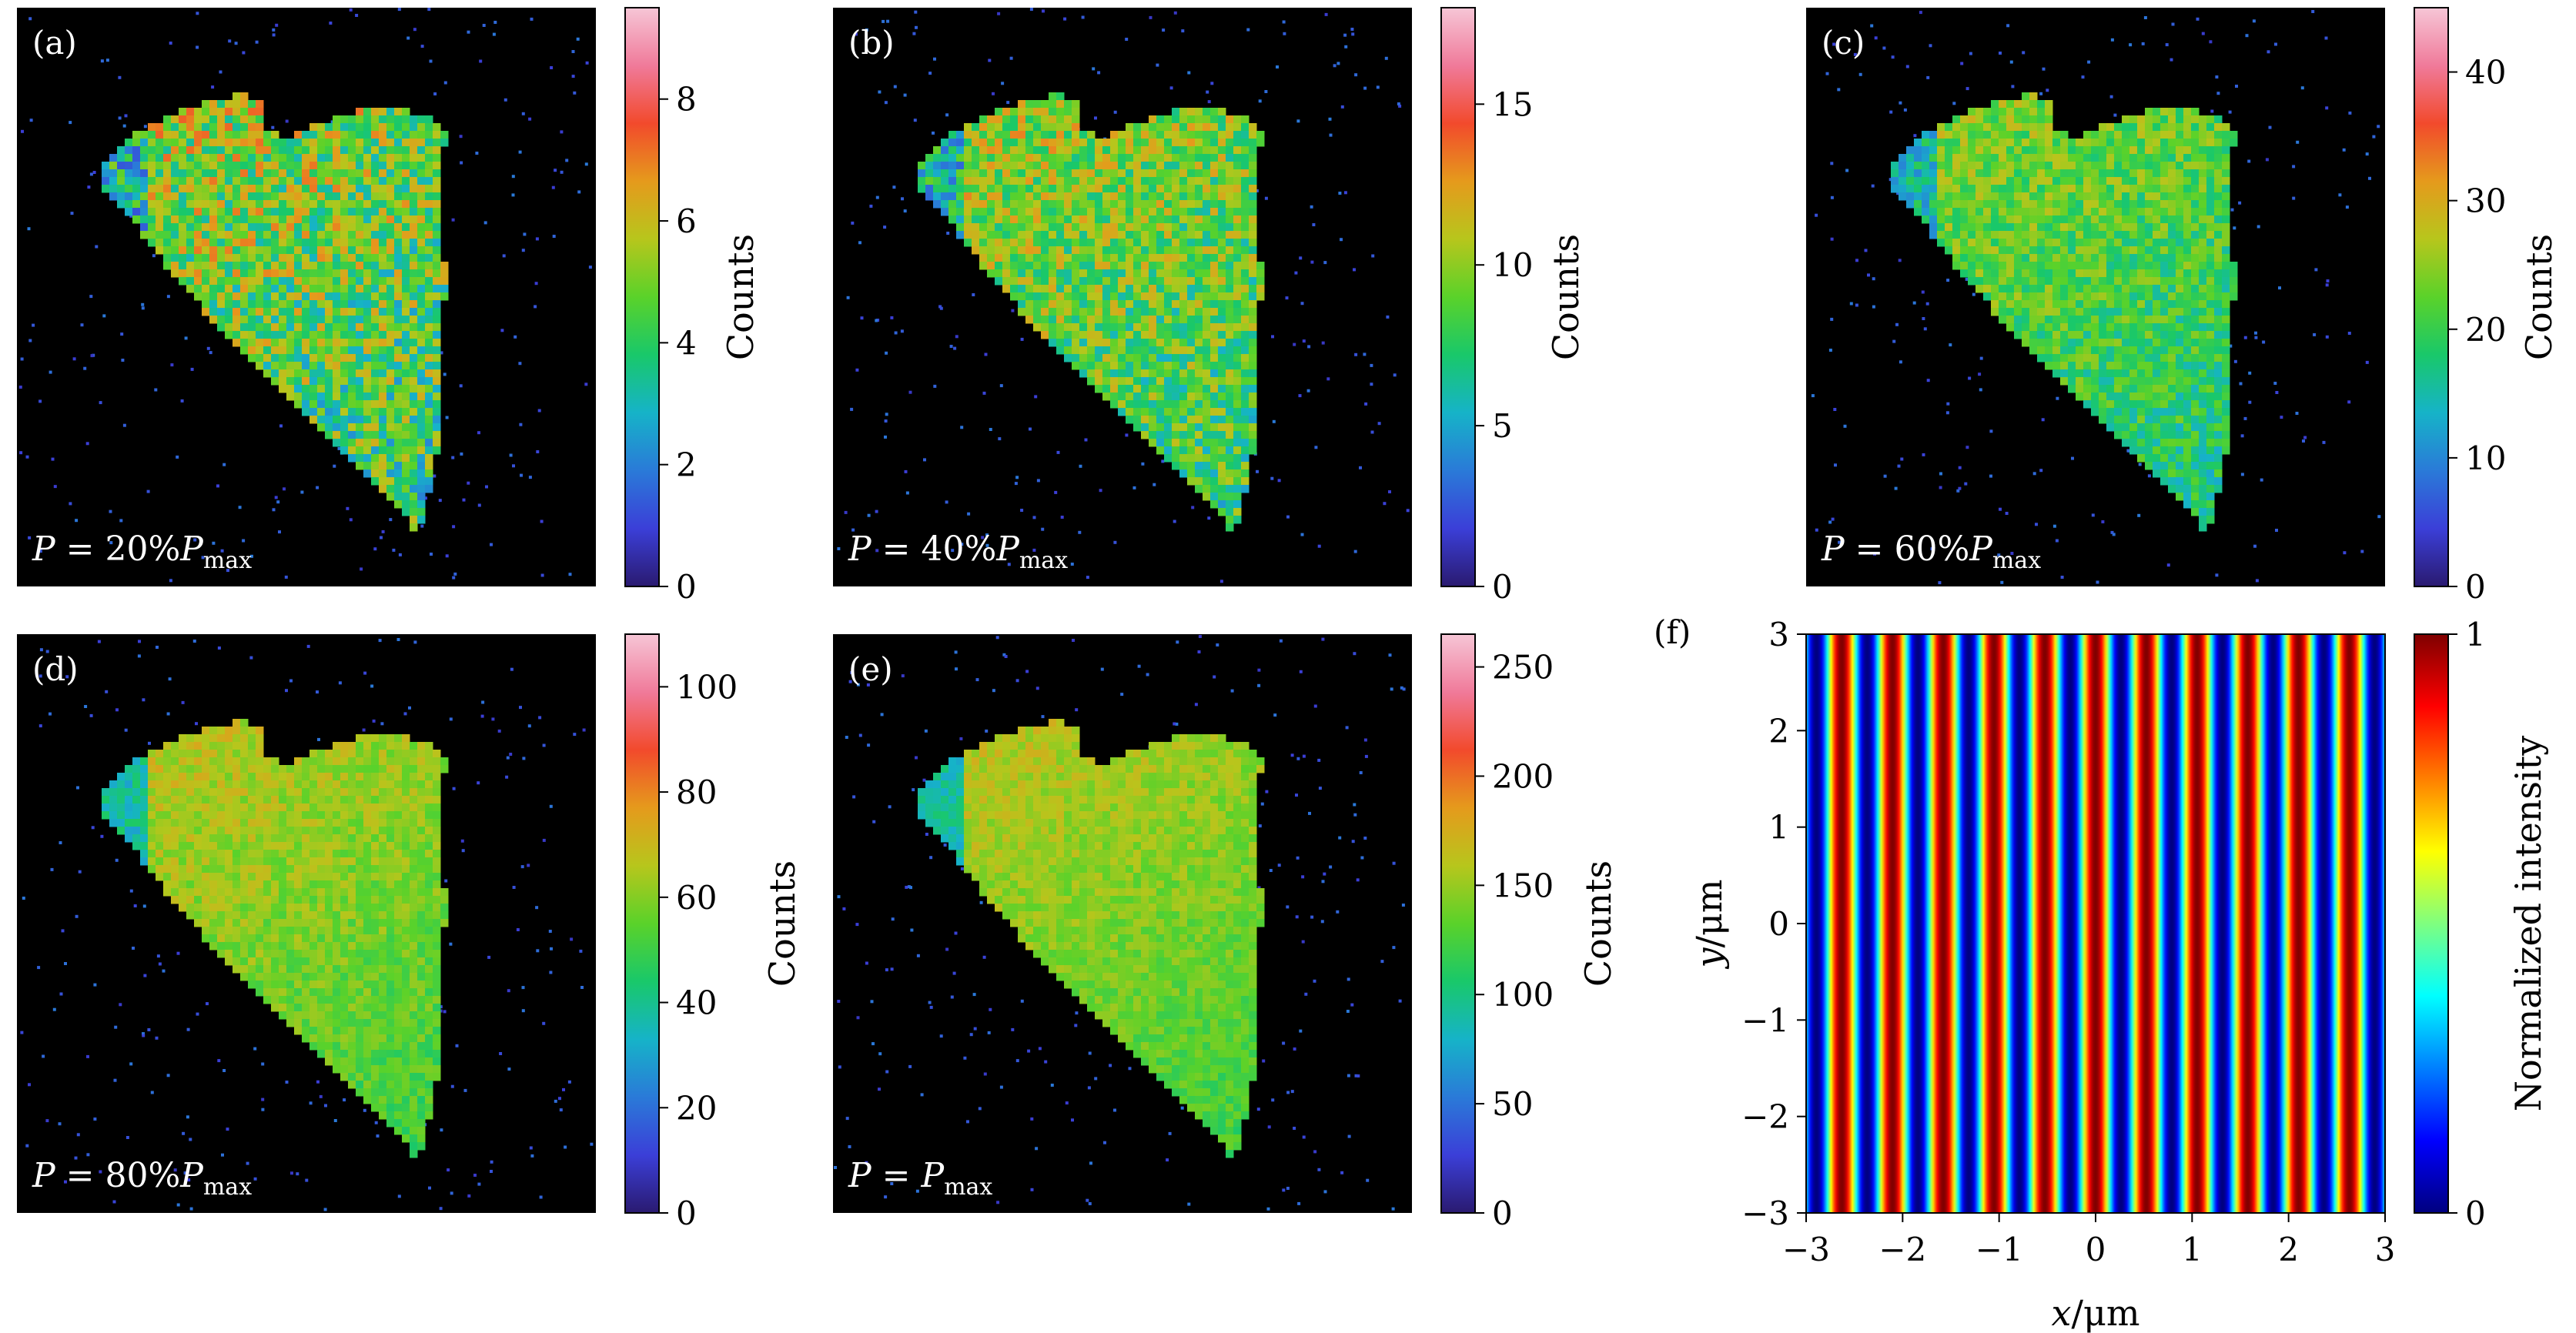 The height and width of the screenshot is (1333, 2576). What do you see at coordinates (958, 552) in the screenshot?
I see `panel-b-power: P = 40%Pmax` at bounding box center [958, 552].